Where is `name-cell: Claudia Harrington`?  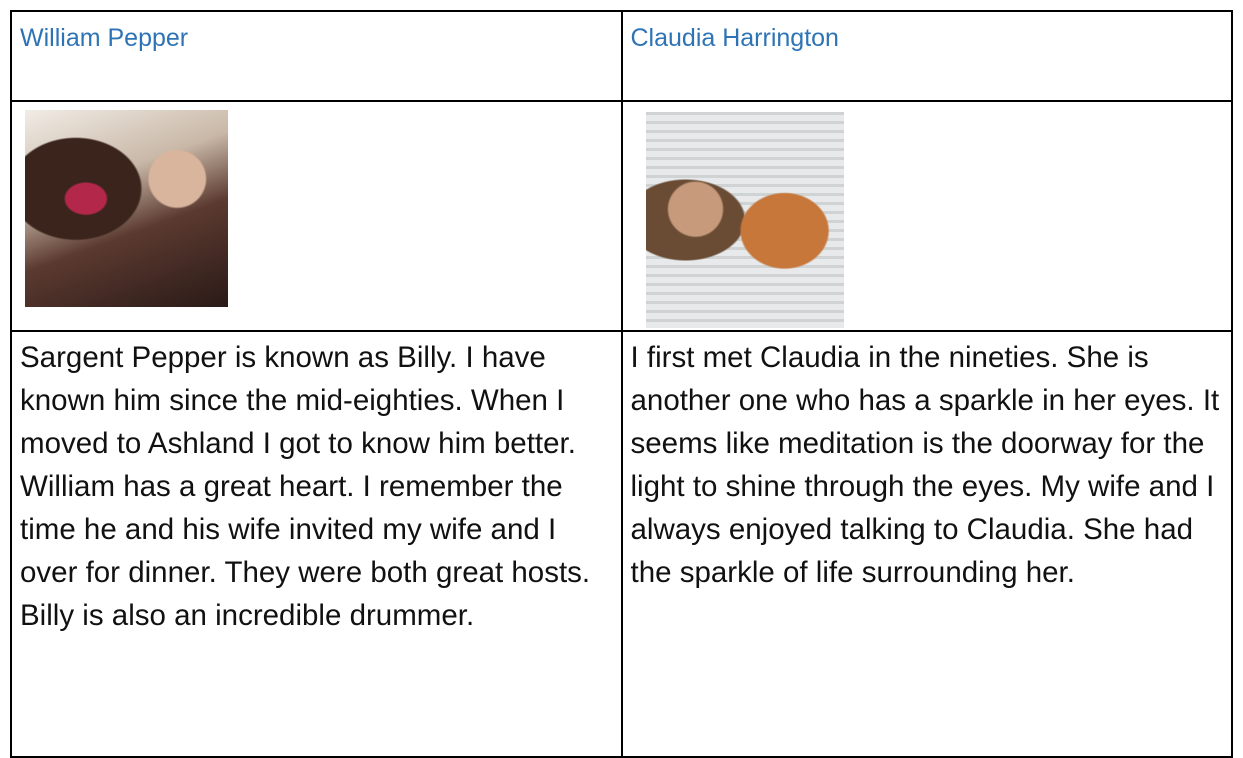 name-cell: Claudia Harrington is located at coordinates (926, 56).